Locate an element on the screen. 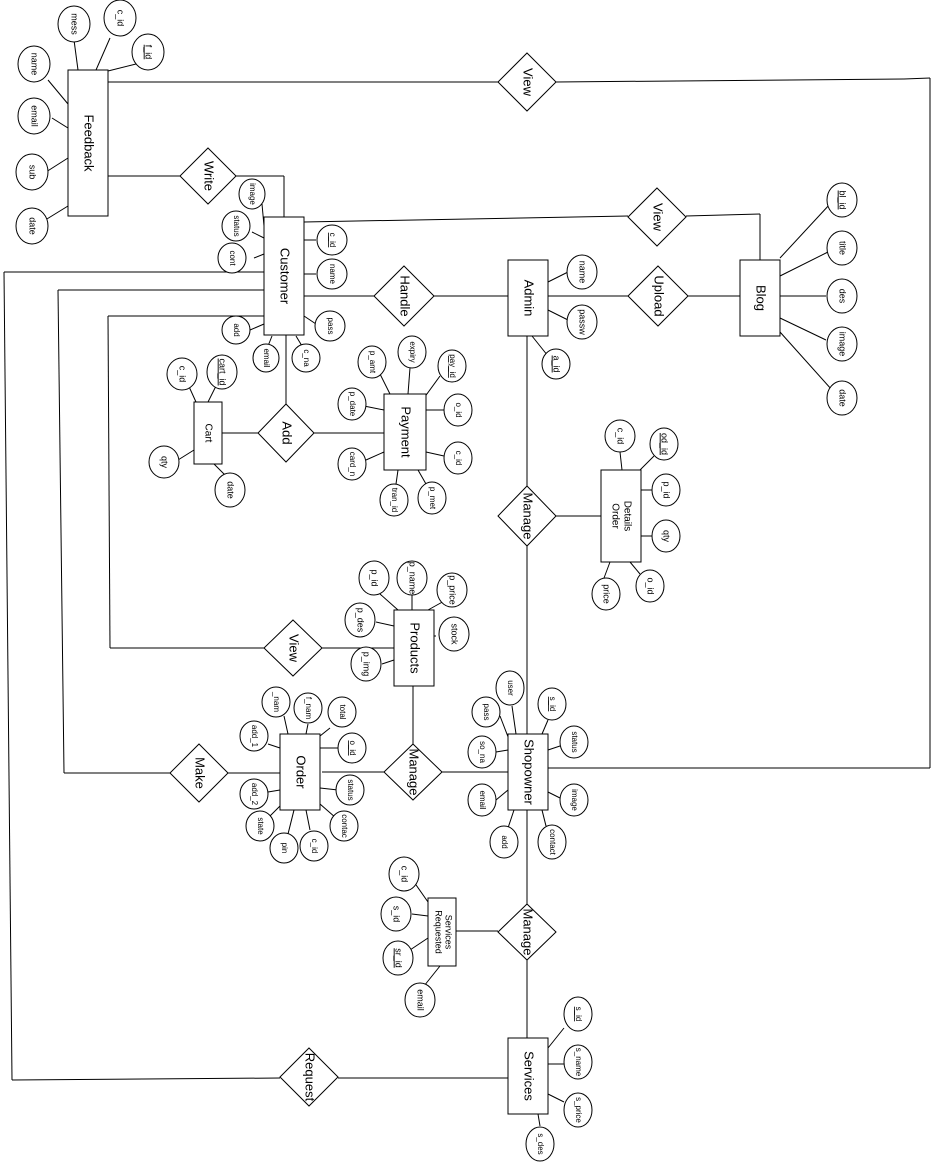 The width and height of the screenshot is (932, 1164). attr-services-s-id: s_id is located at coordinates (578, 1014).